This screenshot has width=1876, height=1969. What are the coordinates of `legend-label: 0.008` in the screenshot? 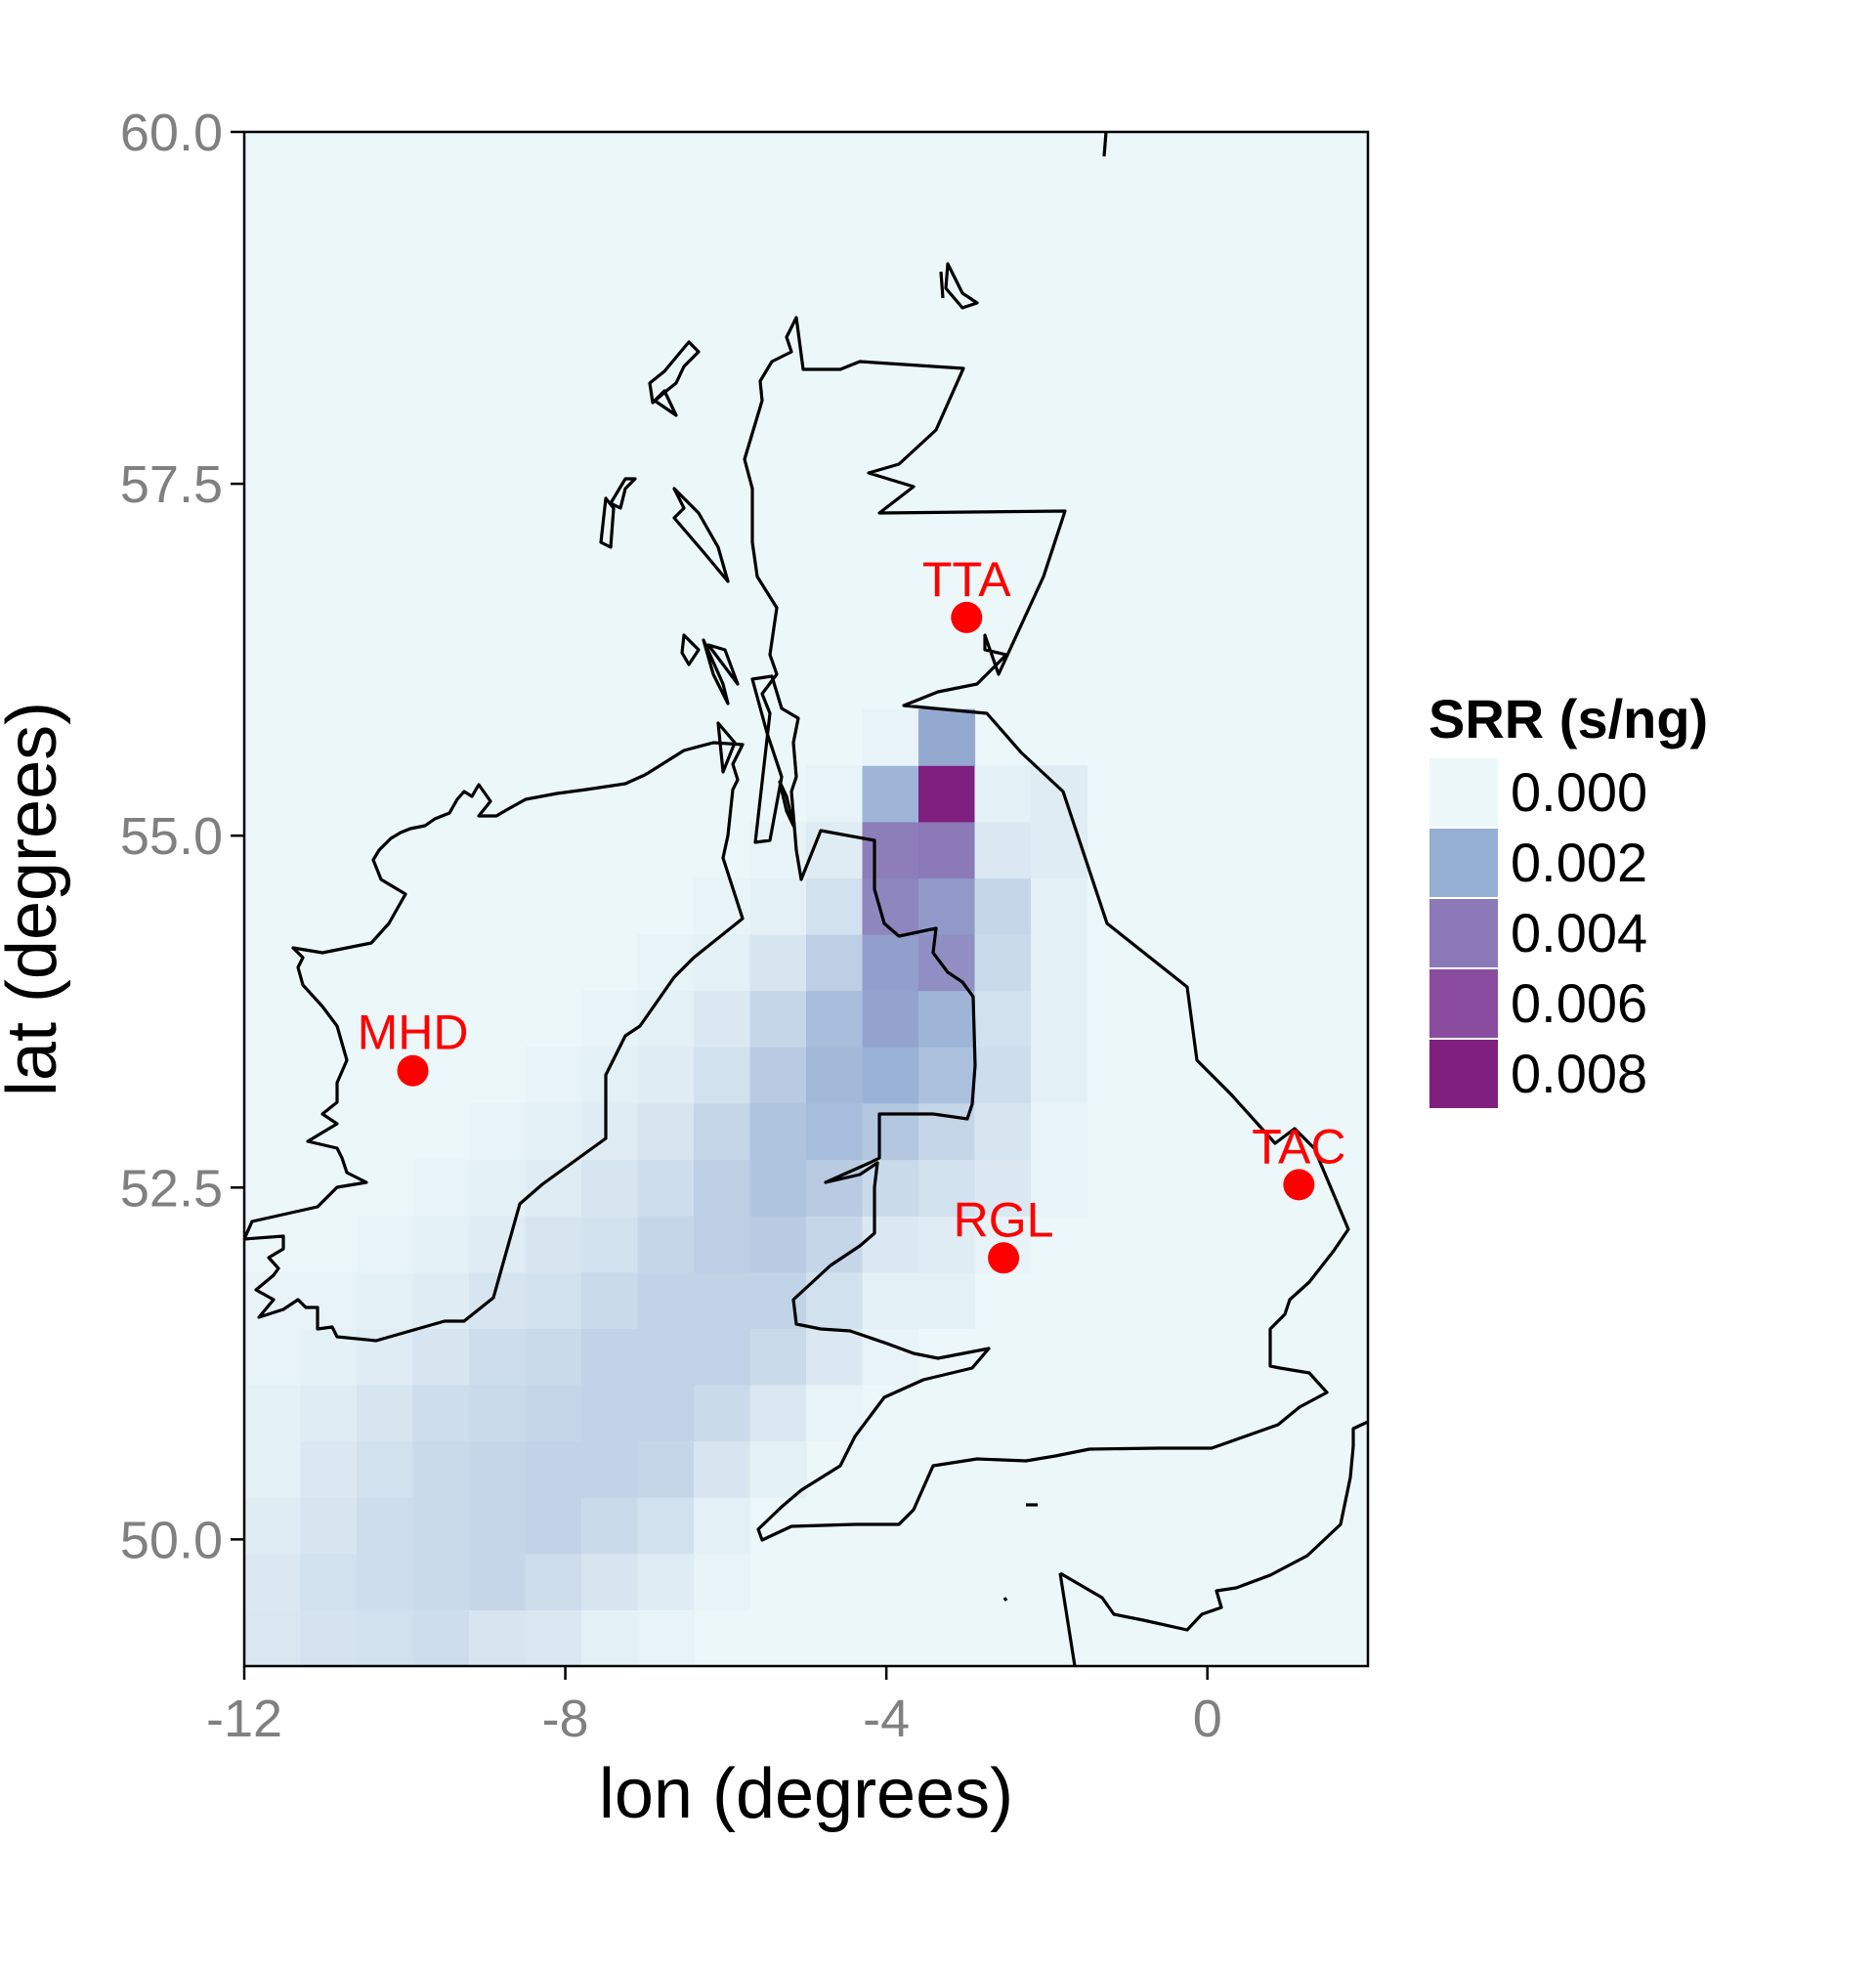 It's located at (1579, 1073).